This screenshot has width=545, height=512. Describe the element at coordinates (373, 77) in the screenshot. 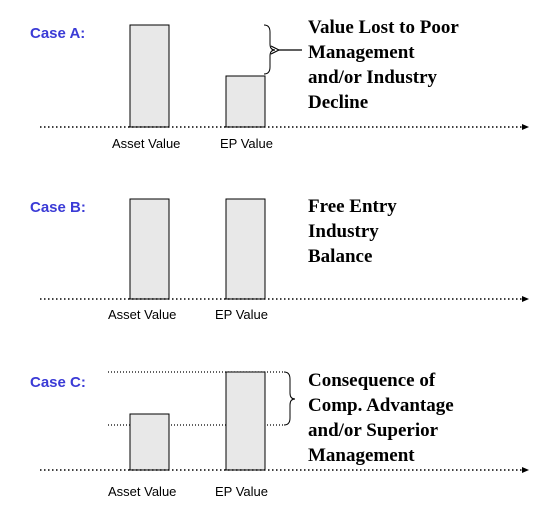

I see `case-a-note-line-3: and/or Industry` at that location.